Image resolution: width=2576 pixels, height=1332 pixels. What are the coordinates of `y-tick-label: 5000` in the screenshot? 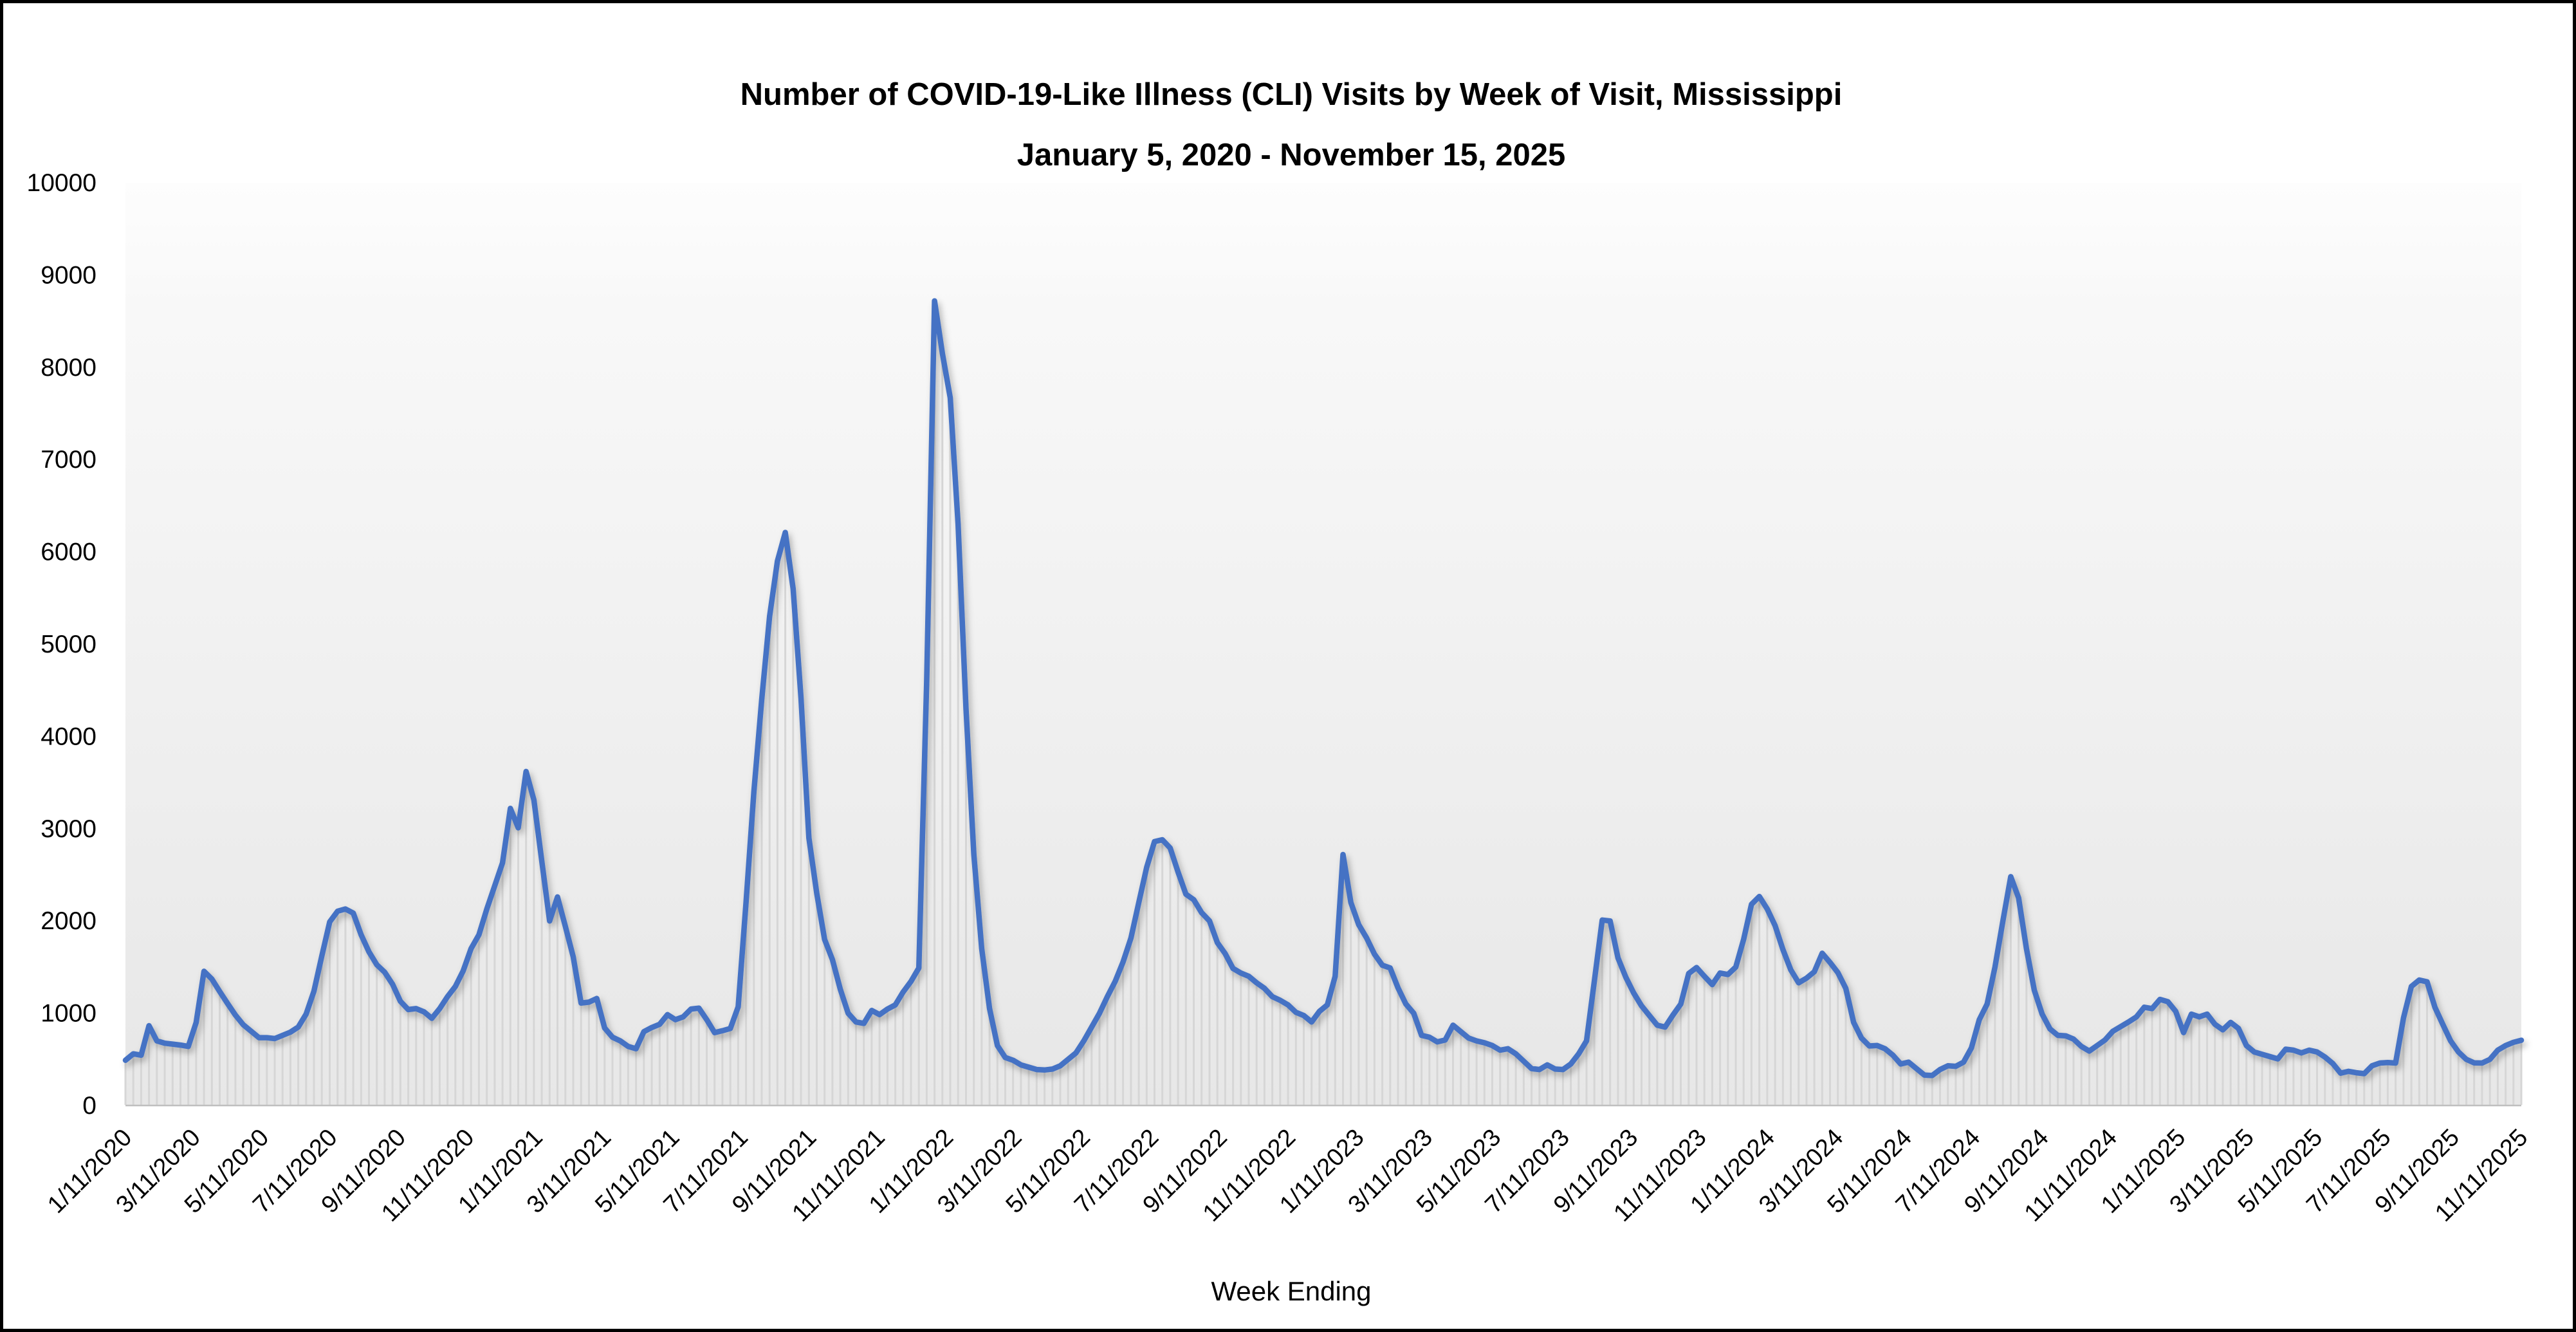 It's located at (69, 644).